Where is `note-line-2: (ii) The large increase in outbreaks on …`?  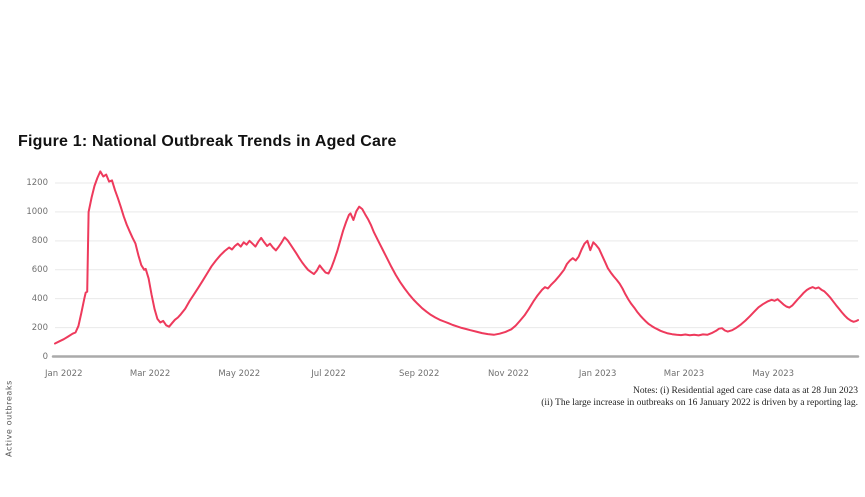
note-line-2: (ii) The large increase in outbreaks on … is located at coordinates (699, 403).